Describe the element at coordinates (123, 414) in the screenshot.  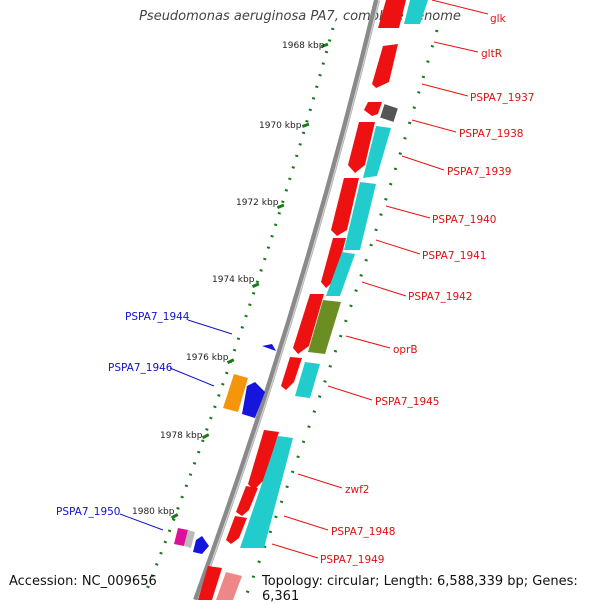
I see `reverse-gene-labels: PSPA7_1944 PSPA7_1946 PSPA7_1950` at that location.